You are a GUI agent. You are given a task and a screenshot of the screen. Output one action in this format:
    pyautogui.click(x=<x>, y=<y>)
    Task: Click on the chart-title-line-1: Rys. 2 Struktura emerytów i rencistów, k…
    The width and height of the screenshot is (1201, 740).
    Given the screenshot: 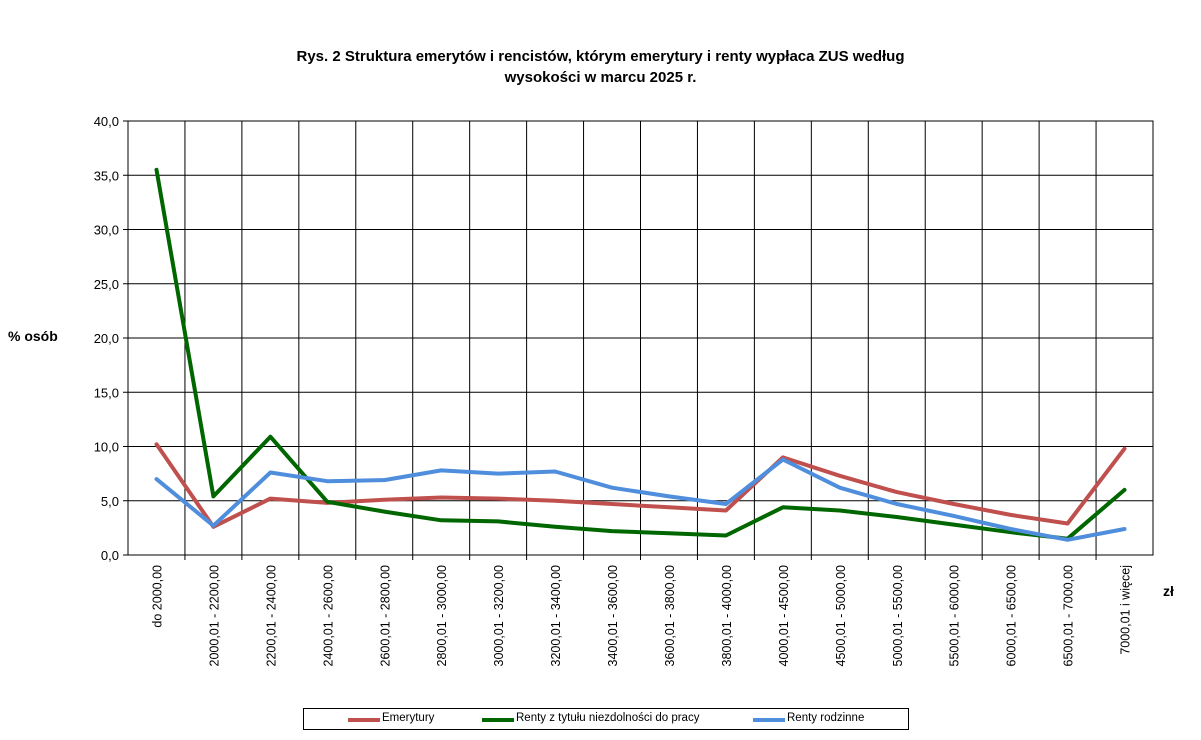 What is the action you would take?
    pyautogui.click(x=600, y=56)
    